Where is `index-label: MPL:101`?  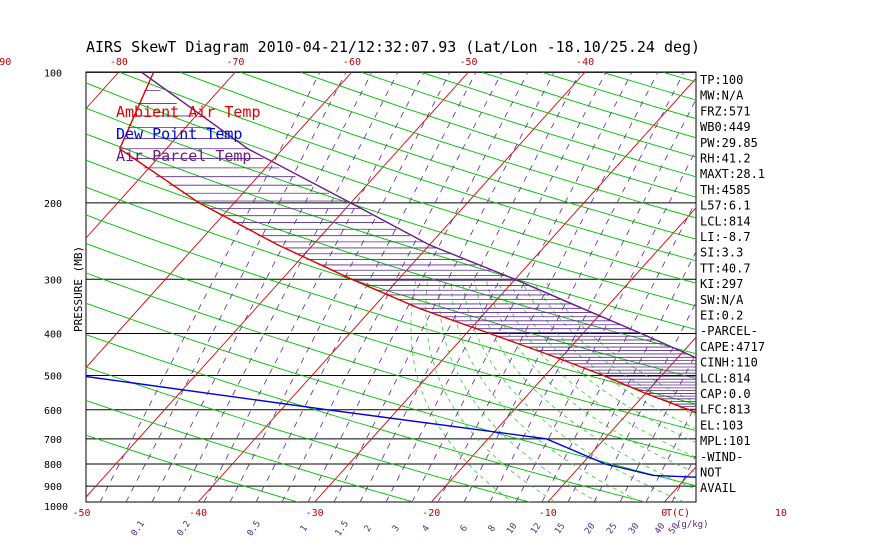 index-label: MPL:101 is located at coordinates (725, 441).